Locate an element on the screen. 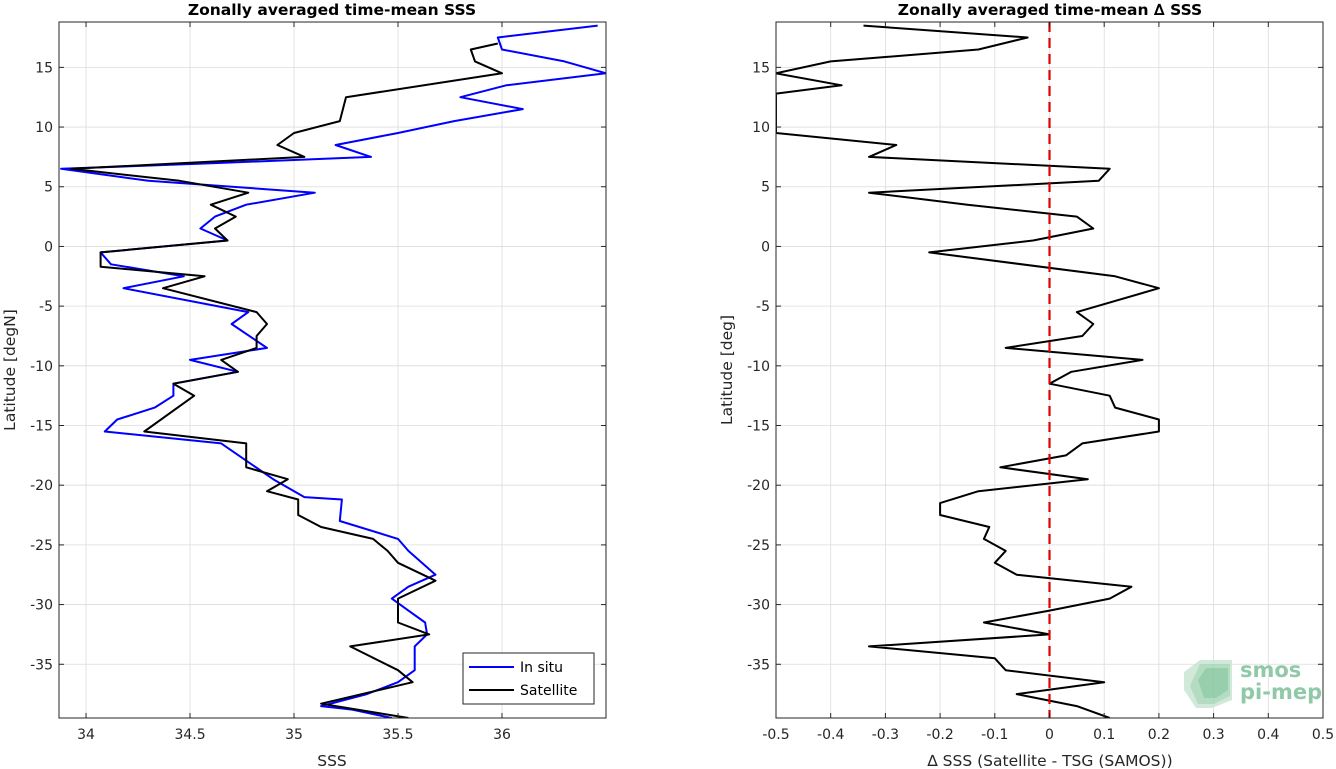 The height and width of the screenshot is (769, 1336). x-tick-label-0m4: -0.4 is located at coordinates (830, 735).